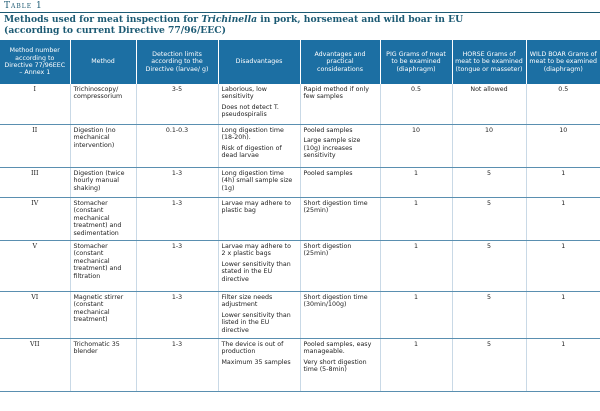 This screenshot has width=600, height=411. Describe the element at coordinates (251, 152) in the screenshot. I see `disadvantage-text: Risk of digestion of dead larvae` at that location.